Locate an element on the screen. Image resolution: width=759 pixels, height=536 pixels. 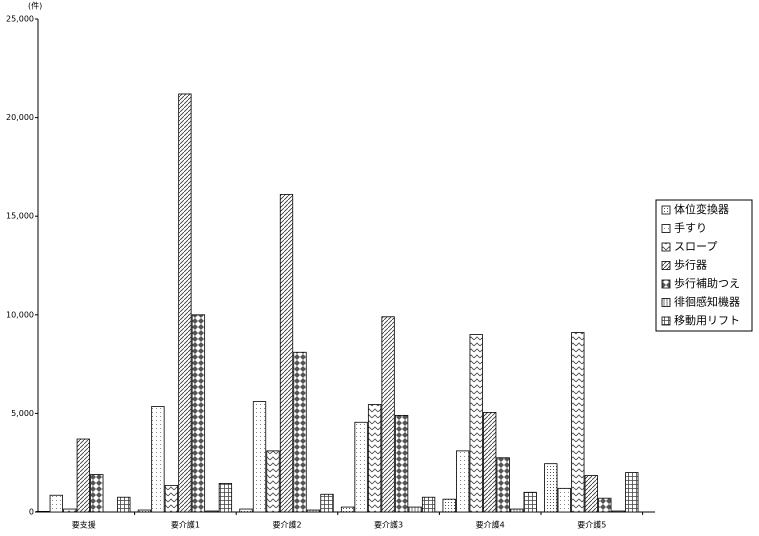
y-tick-label: 25,000 is located at coordinates (20, 19).